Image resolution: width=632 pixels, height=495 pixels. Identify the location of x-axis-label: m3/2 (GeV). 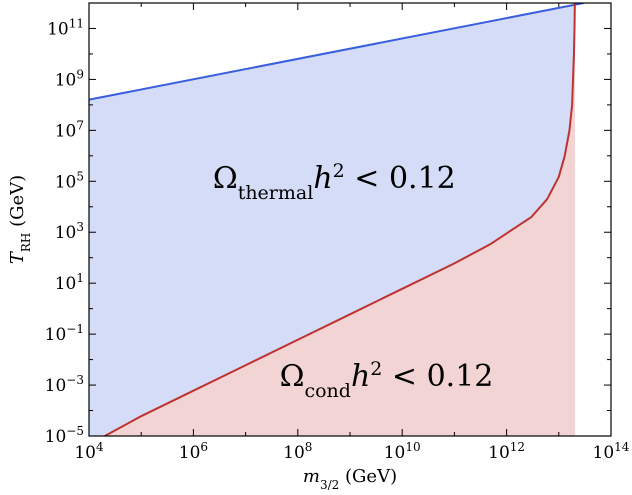
(350, 479).